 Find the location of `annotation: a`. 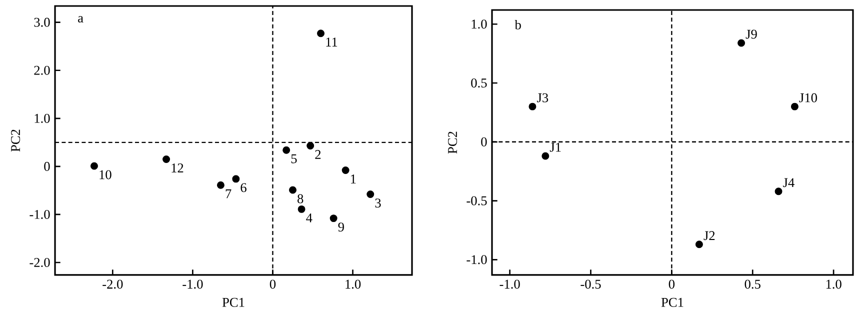

annotation: a is located at coordinates (81, 19).